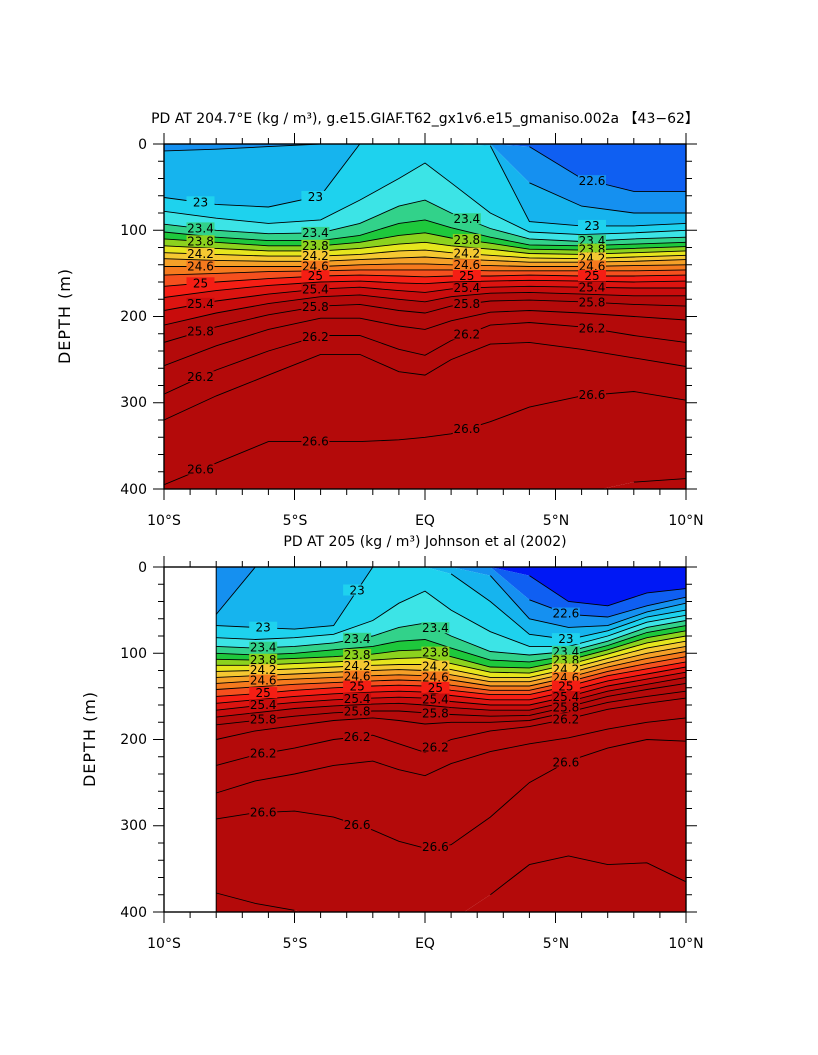  I want to click on observed-xtick-5s: 5°S, so click(295, 944).